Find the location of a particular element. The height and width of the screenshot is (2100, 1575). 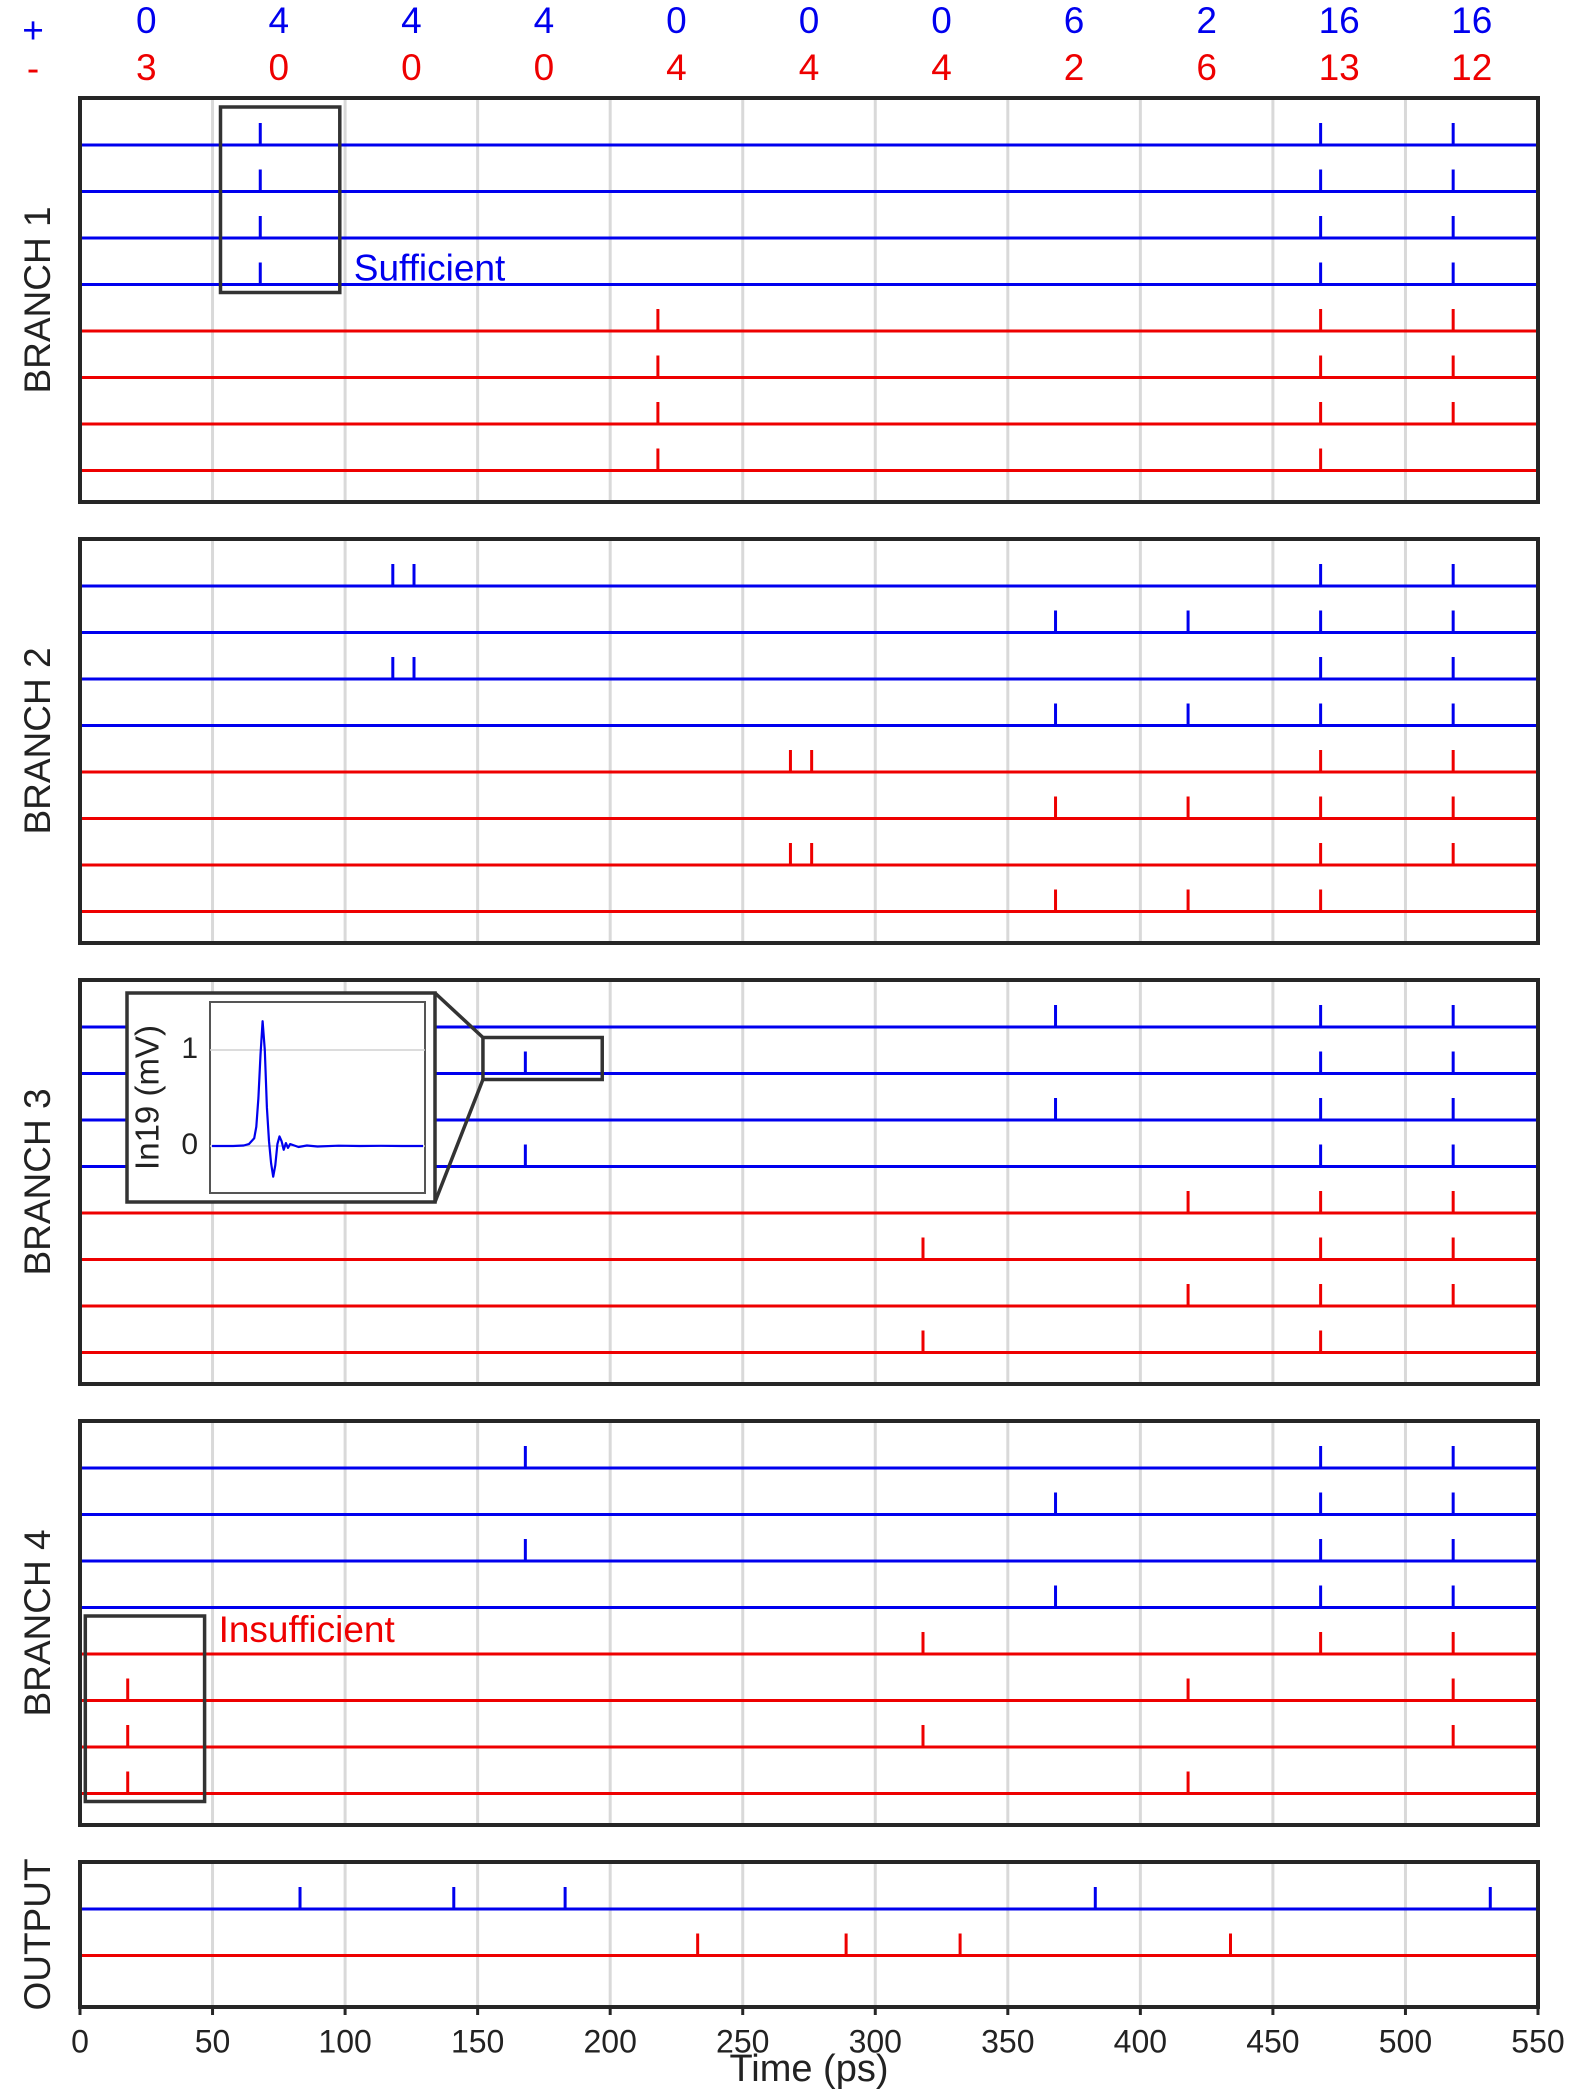

positive-count: 2 is located at coordinates (1206, 20).